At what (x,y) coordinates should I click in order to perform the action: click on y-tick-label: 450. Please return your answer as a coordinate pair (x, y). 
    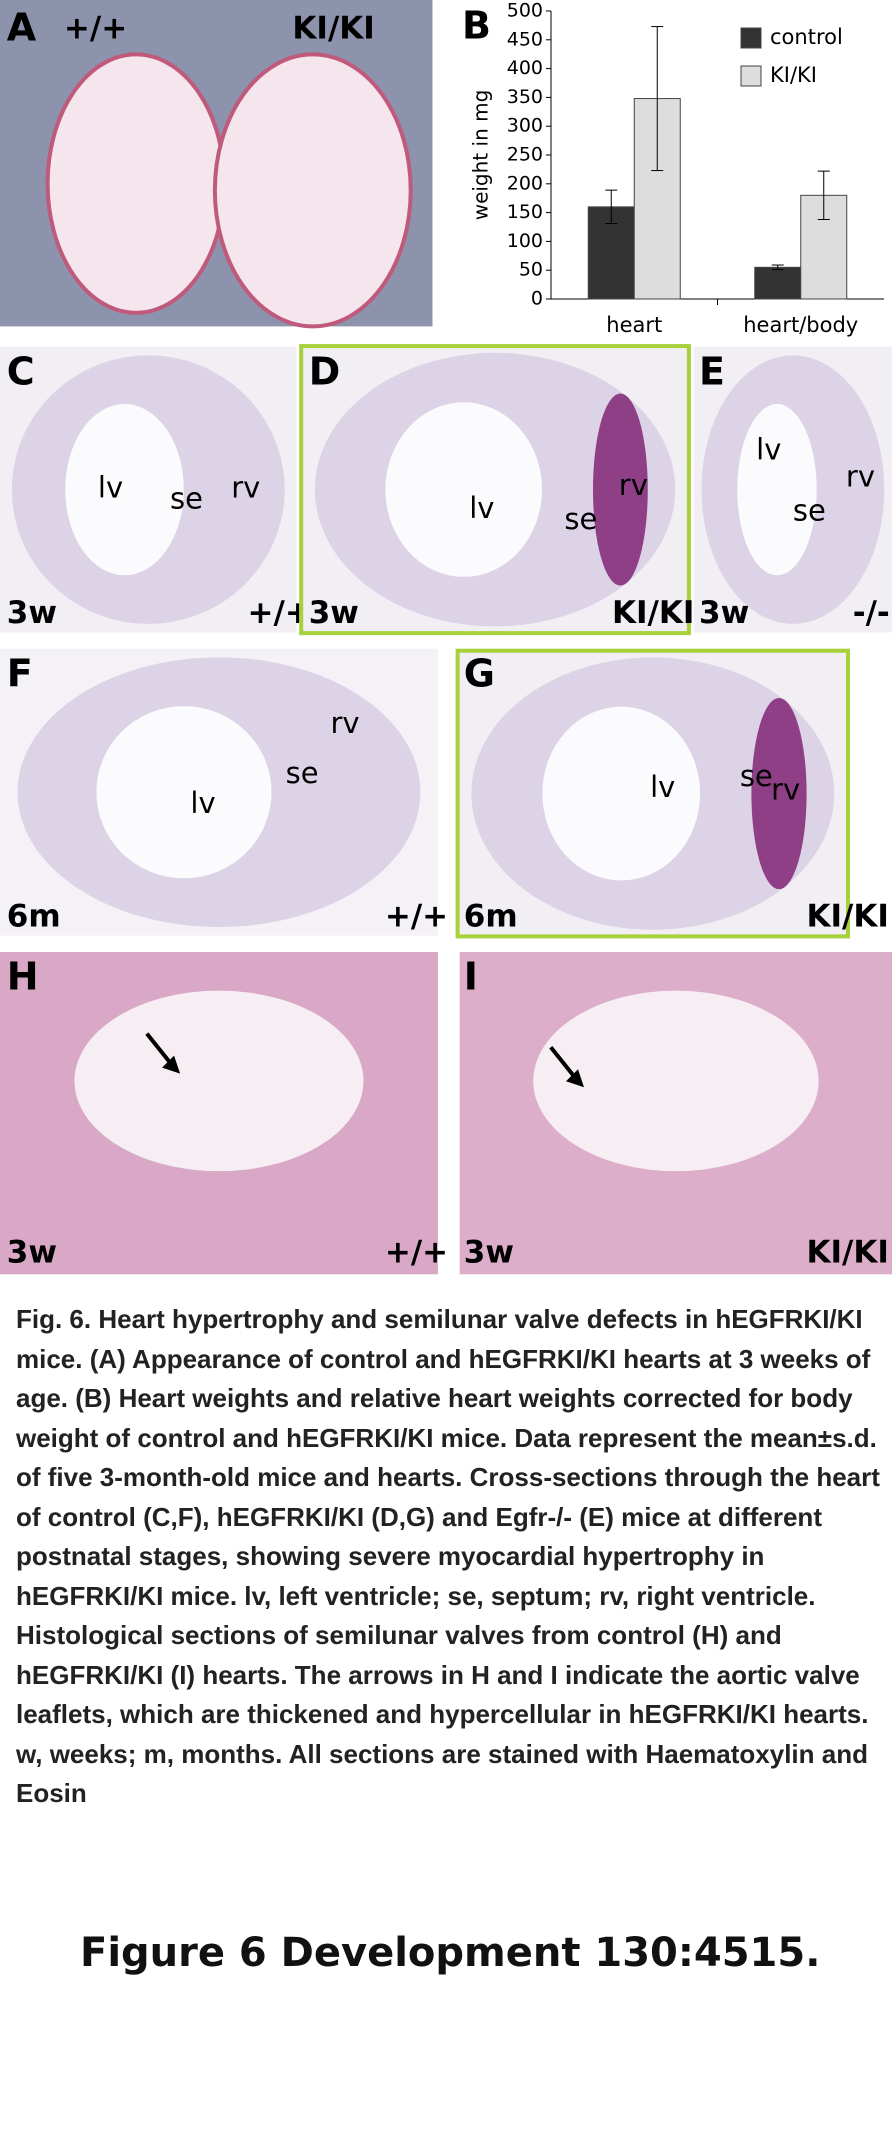
    Looking at the image, I should click on (525, 39).